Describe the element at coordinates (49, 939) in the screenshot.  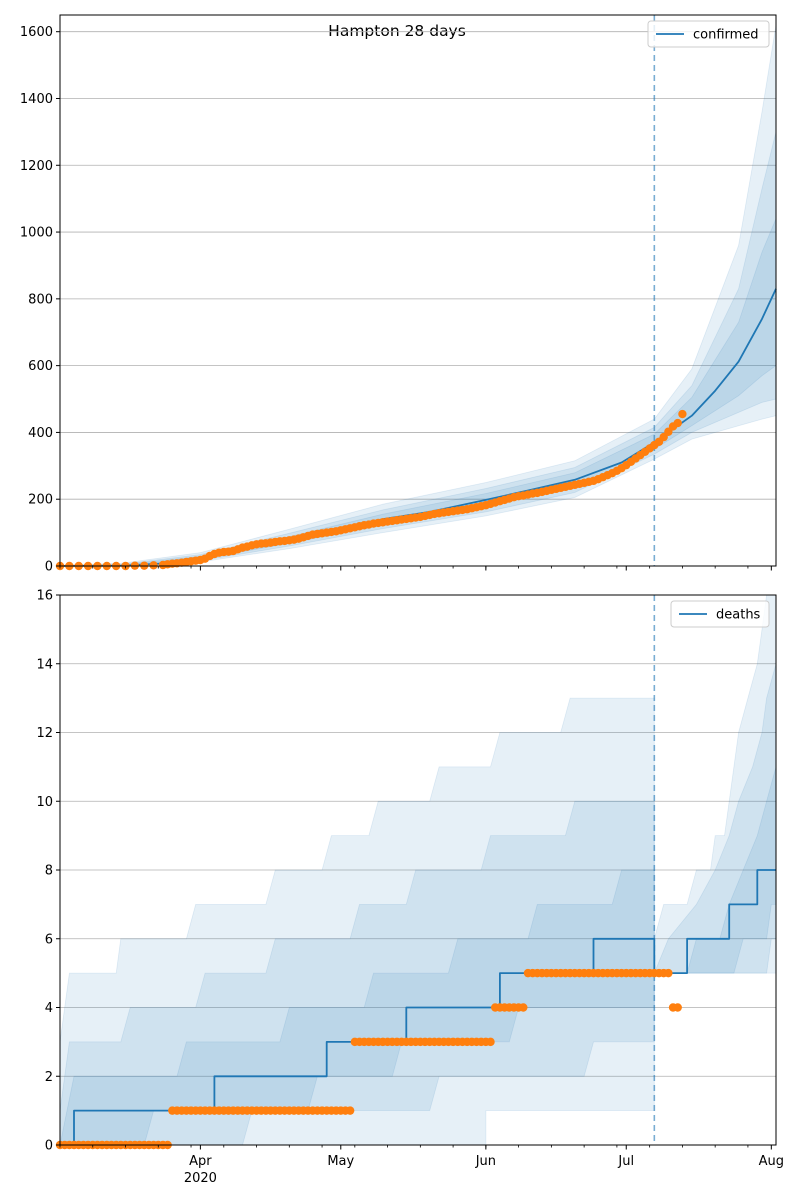
I see `y-tick-label: 6` at that location.